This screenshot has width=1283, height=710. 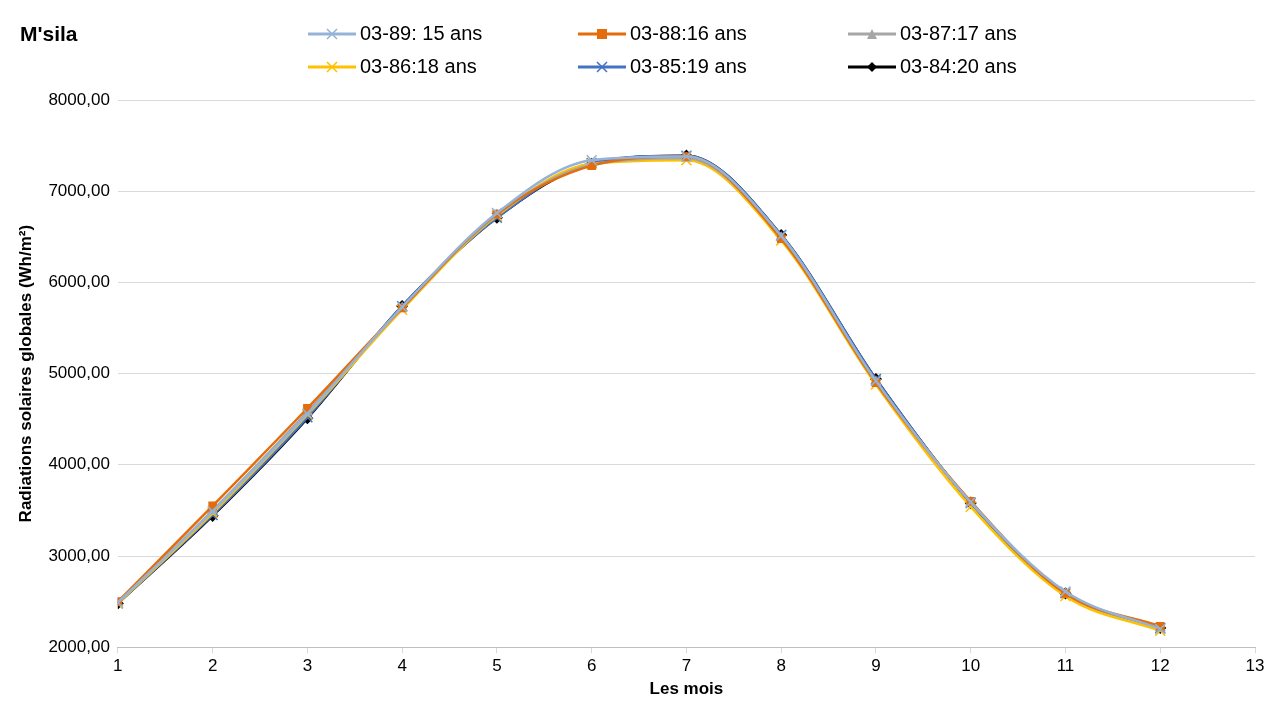 What do you see at coordinates (1255, 666) in the screenshot?
I see `x-tick-label: 13` at bounding box center [1255, 666].